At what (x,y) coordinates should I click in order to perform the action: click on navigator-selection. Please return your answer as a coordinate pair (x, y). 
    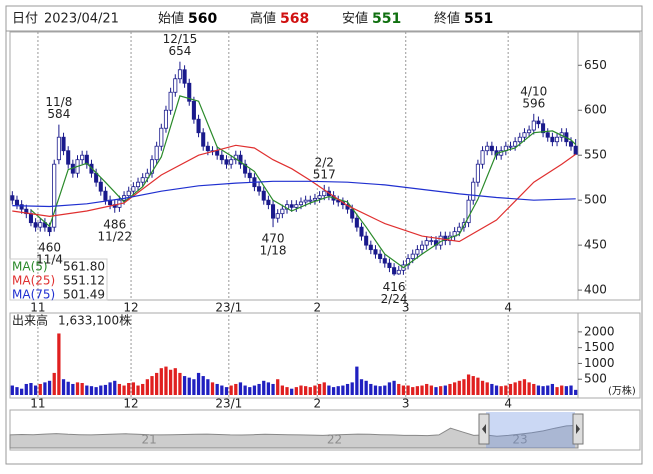
    Looking at the image, I should click on (530, 430).